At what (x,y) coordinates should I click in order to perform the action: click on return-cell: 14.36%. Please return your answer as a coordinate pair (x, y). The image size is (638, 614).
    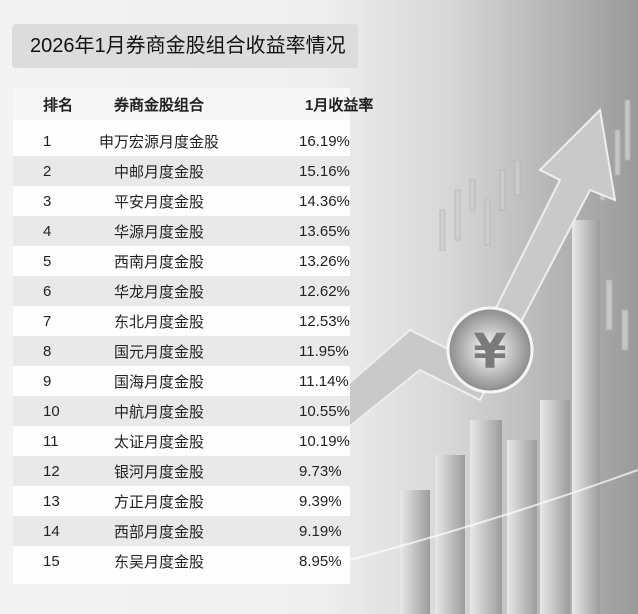
    Looking at the image, I should click on (324, 201).